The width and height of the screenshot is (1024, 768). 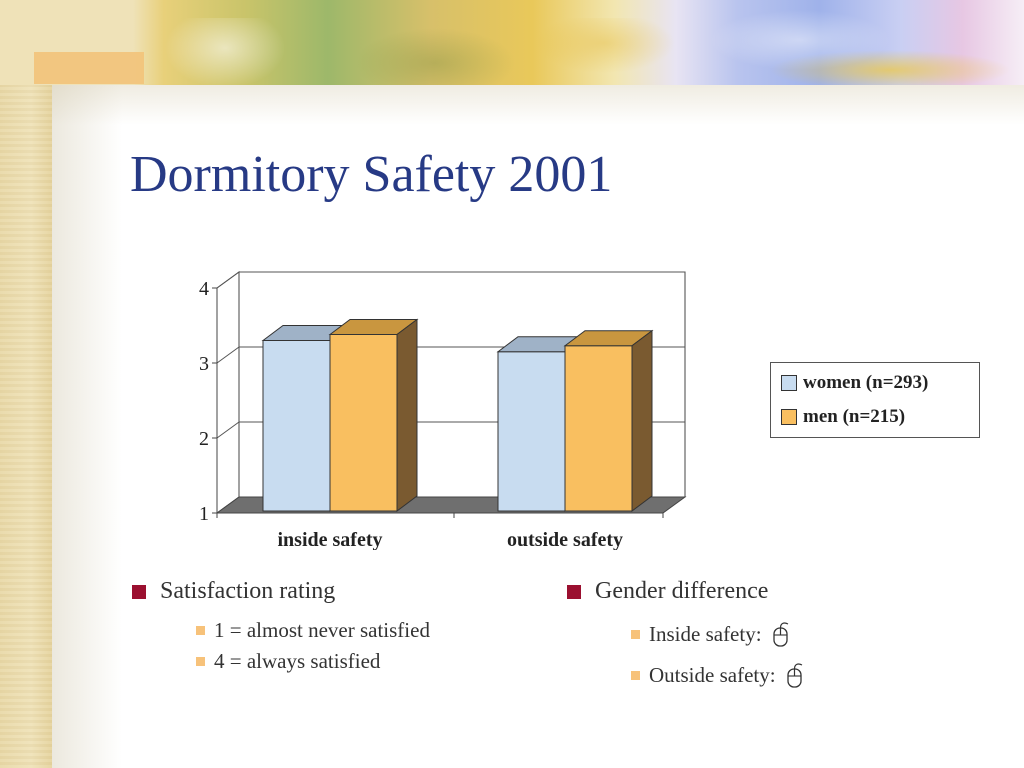 What do you see at coordinates (405, 51) in the screenshot?
I see `leaf-collage` at bounding box center [405, 51].